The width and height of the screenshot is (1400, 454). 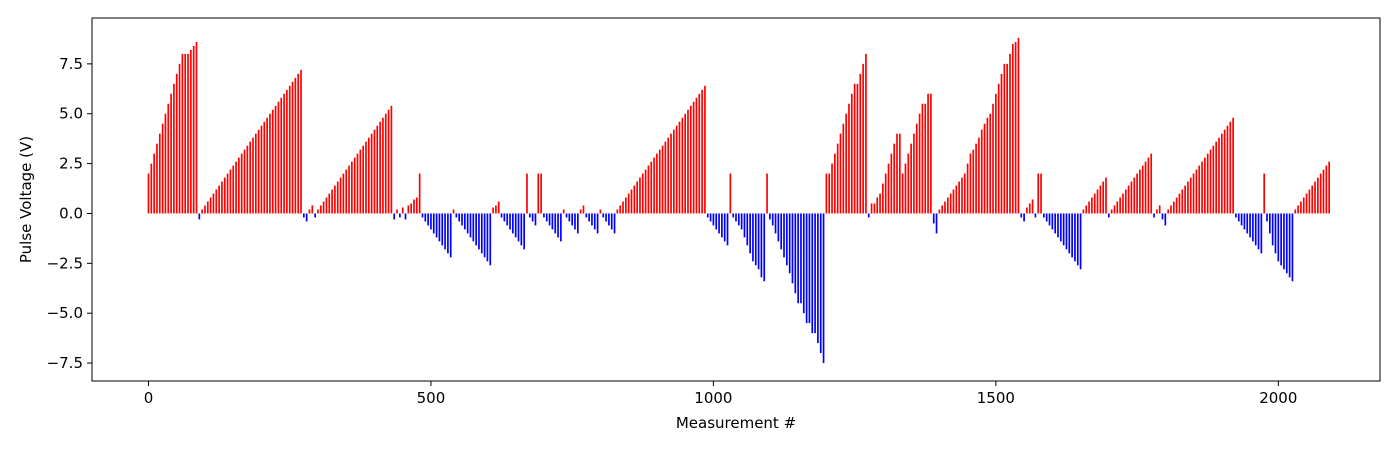 I want to click on y-tick-label: −2.5, so click(x=65, y=263).